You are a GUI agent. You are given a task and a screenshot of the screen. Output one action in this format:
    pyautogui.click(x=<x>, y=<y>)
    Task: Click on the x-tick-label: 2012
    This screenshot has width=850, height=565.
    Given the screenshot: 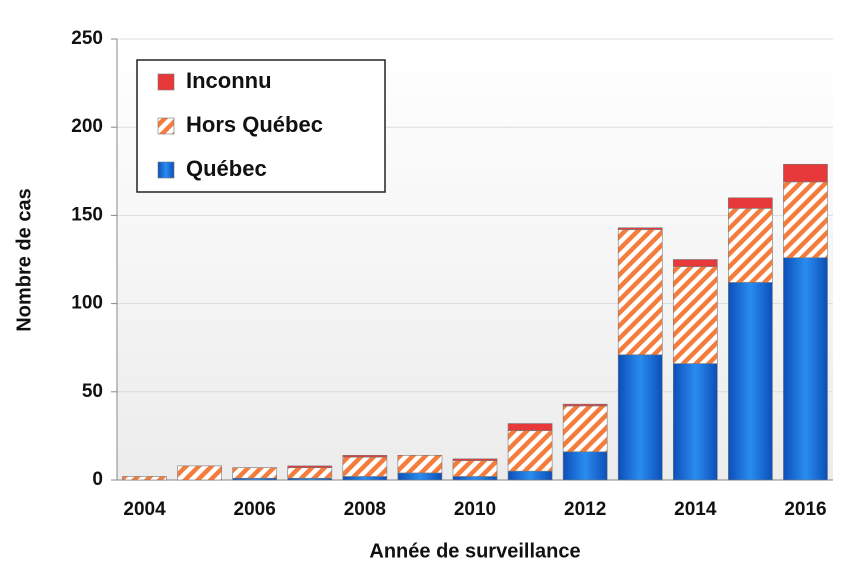 What is the action you would take?
    pyautogui.click(x=585, y=509)
    